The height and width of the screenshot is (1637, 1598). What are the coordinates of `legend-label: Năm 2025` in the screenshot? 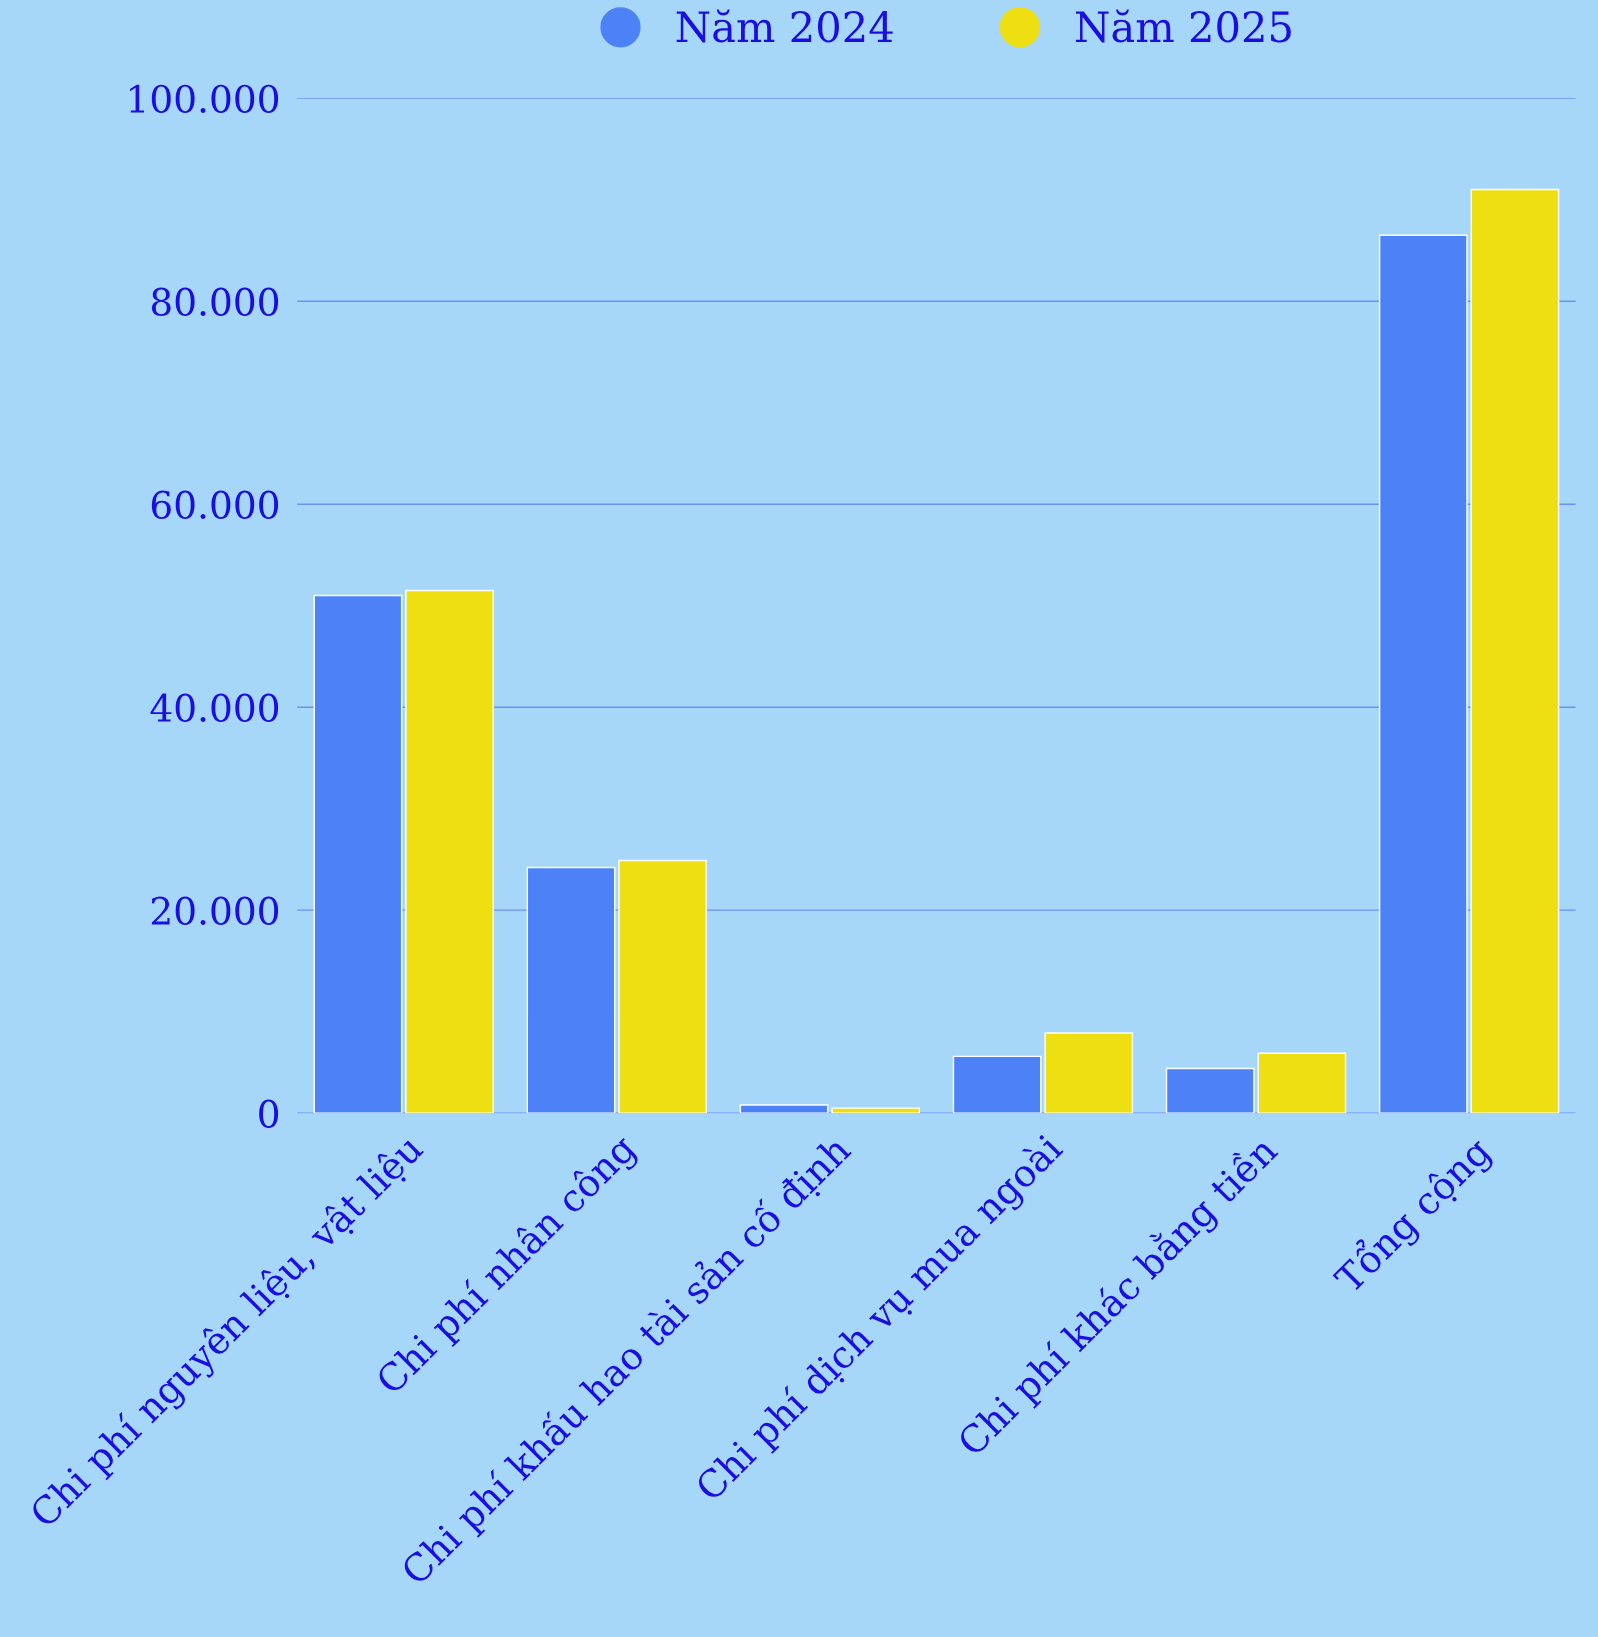 It's located at (1183, 26).